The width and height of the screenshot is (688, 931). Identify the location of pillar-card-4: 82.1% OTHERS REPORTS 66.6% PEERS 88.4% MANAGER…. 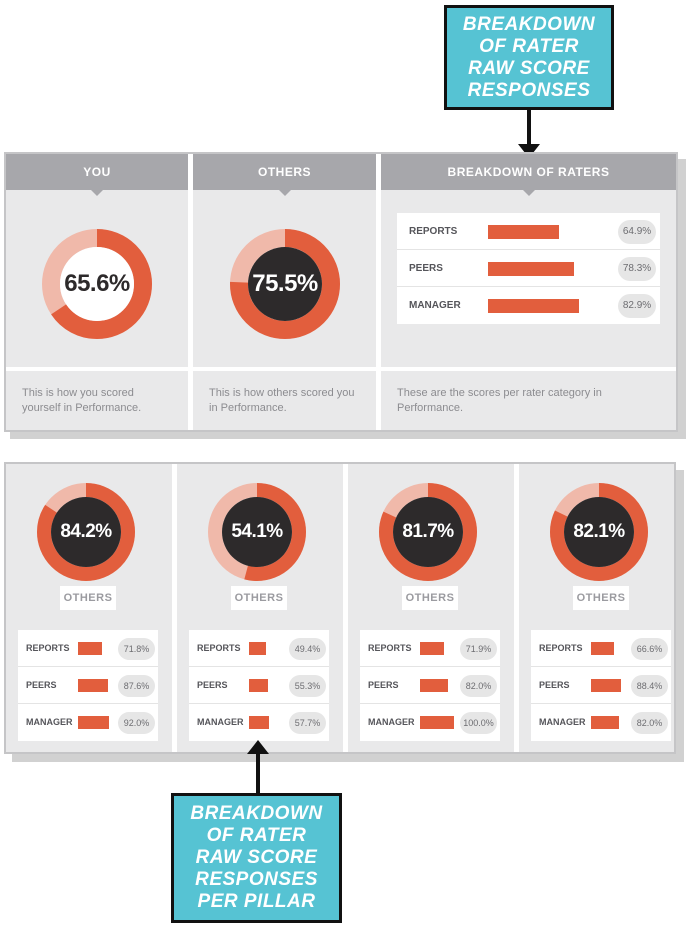
(602, 608).